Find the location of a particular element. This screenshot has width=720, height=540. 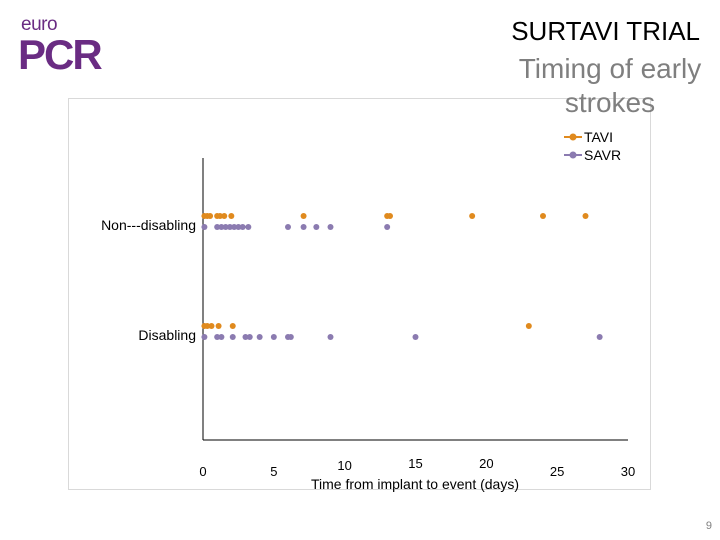

legend-marker-savr is located at coordinates (573, 155).